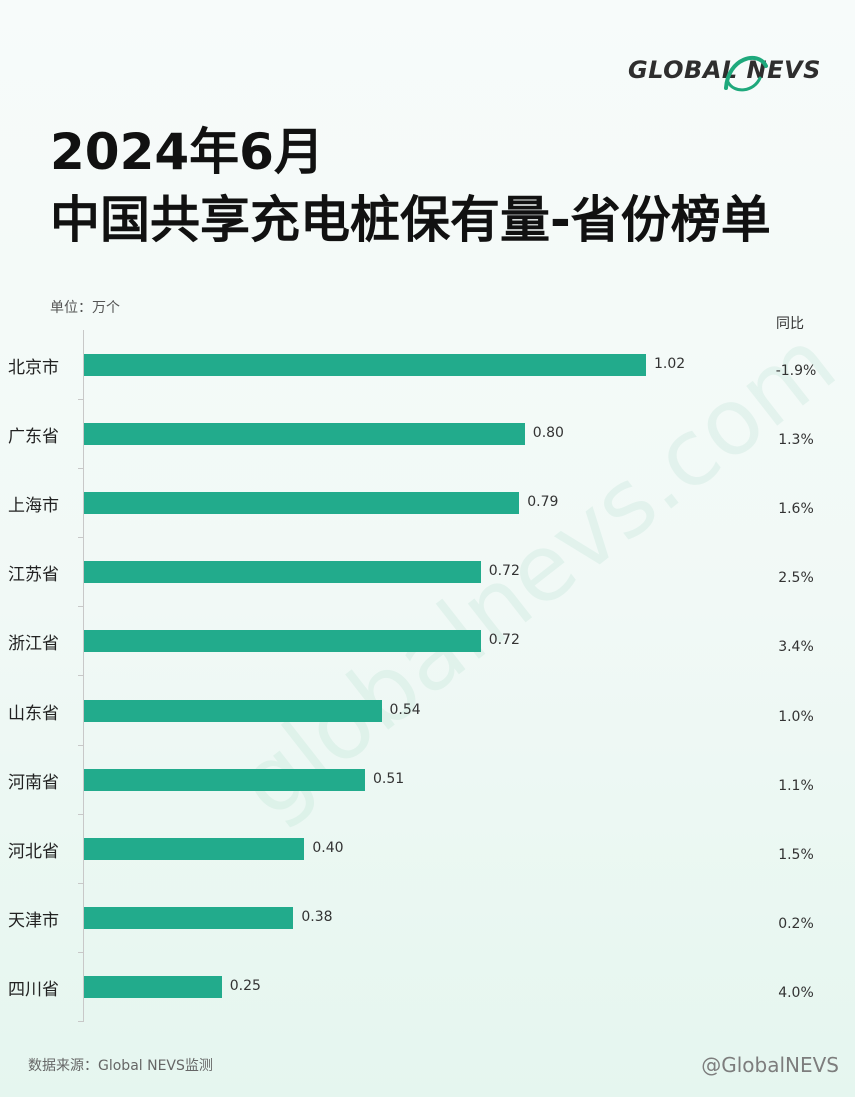 The width and height of the screenshot is (855, 1097). What do you see at coordinates (796, 509) in the screenshot?
I see `yoy-value: 1.6%` at bounding box center [796, 509].